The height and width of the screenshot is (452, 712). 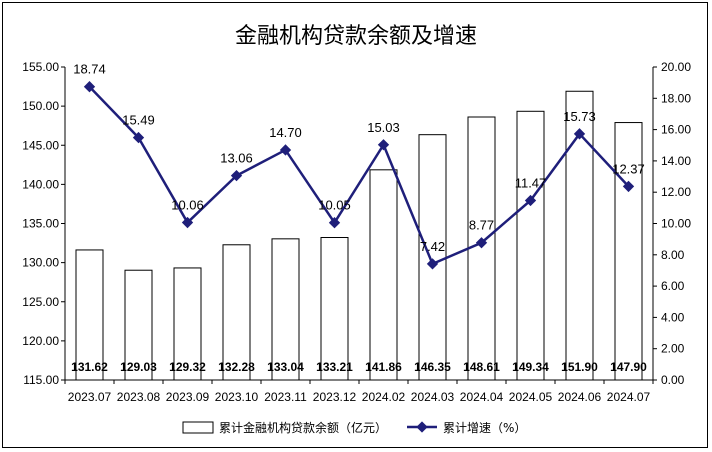 What do you see at coordinates (481, 225) in the screenshot?
I see `line-value-label: 8.77` at bounding box center [481, 225].